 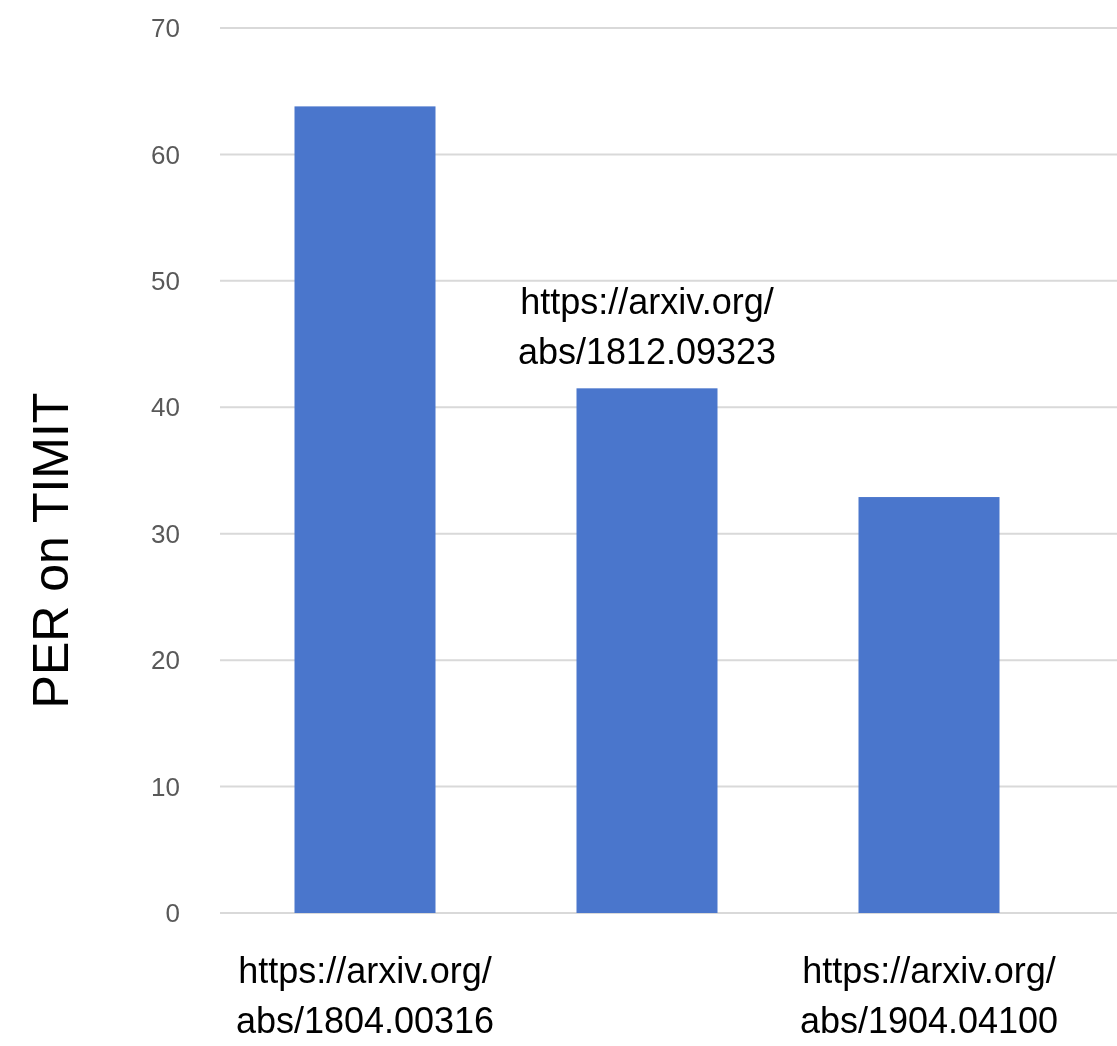 What do you see at coordinates (165, 28) in the screenshot?
I see `y-tick-label: 70` at bounding box center [165, 28].